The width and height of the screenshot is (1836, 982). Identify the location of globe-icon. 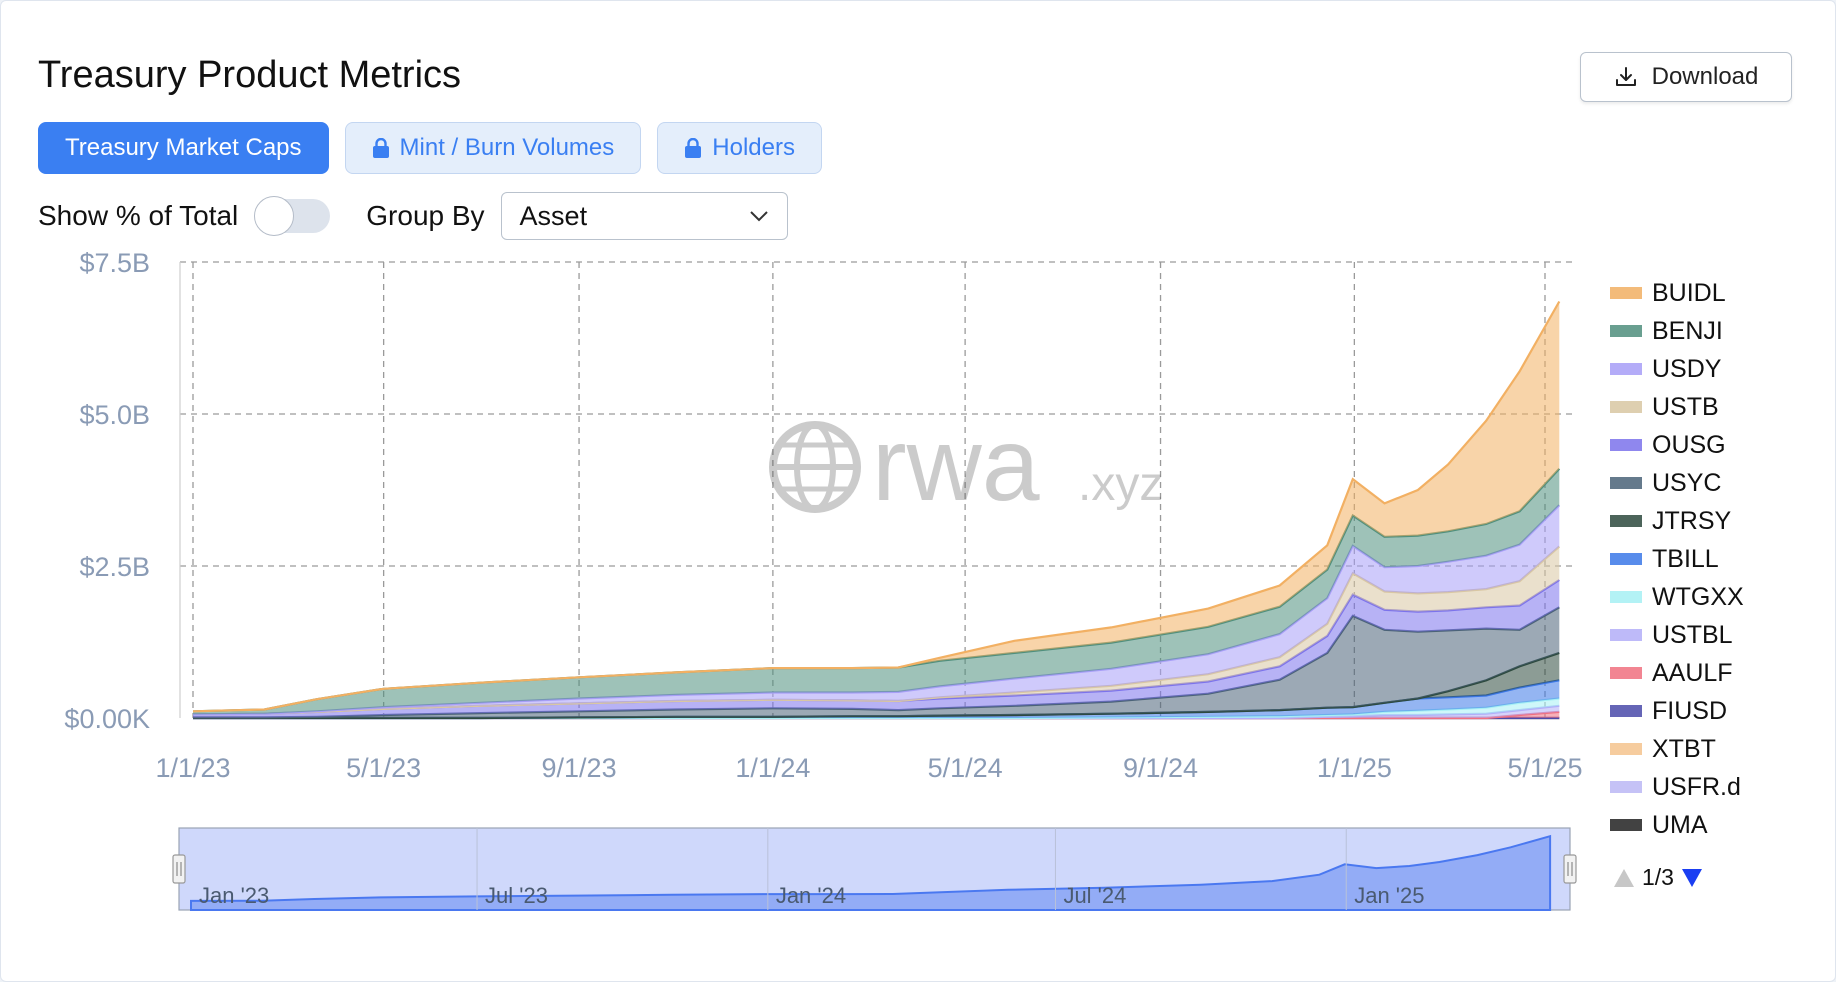
(815, 467).